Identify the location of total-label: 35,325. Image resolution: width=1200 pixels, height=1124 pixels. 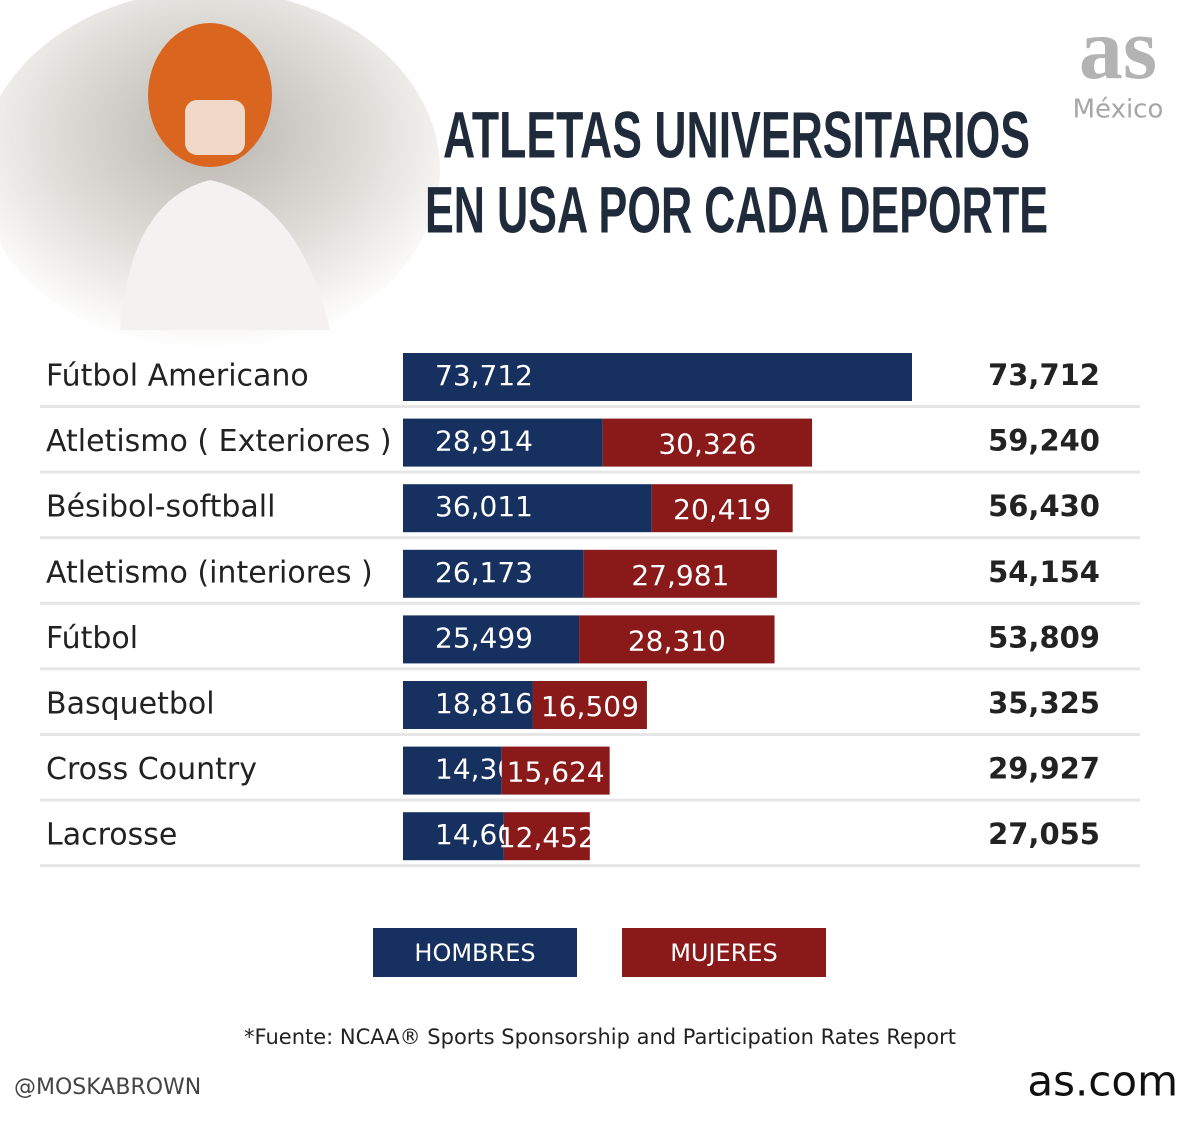
(1044, 703).